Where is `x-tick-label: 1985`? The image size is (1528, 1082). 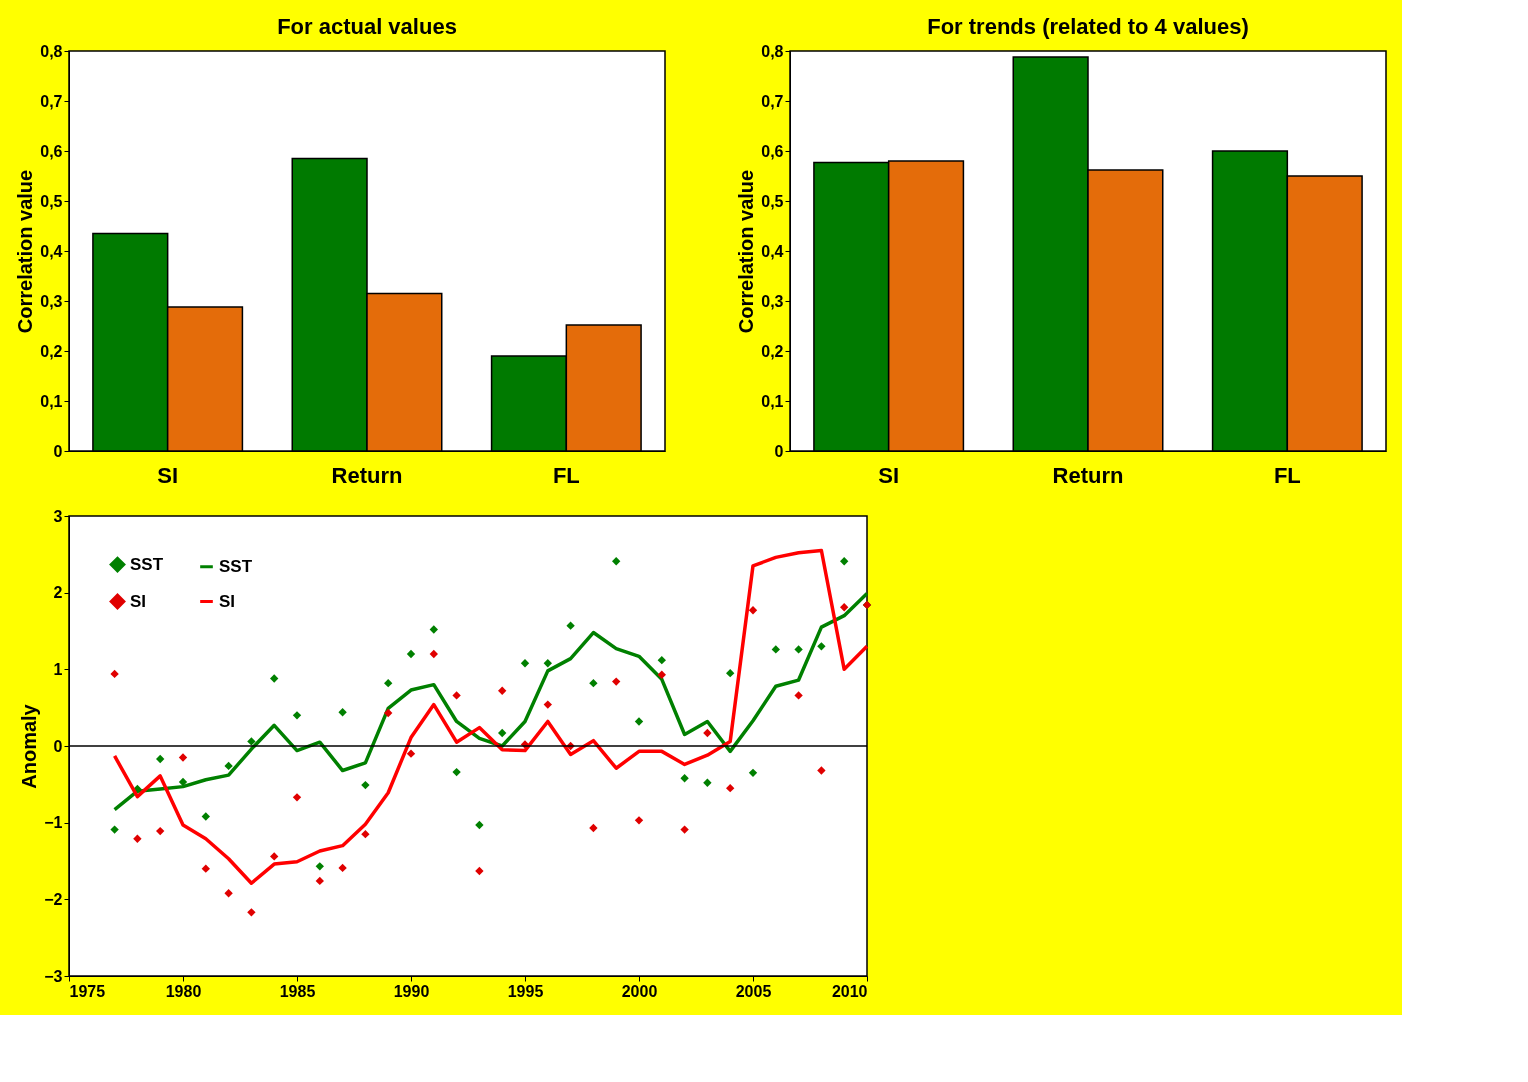
x-tick-label: 1985 is located at coordinates (297, 991).